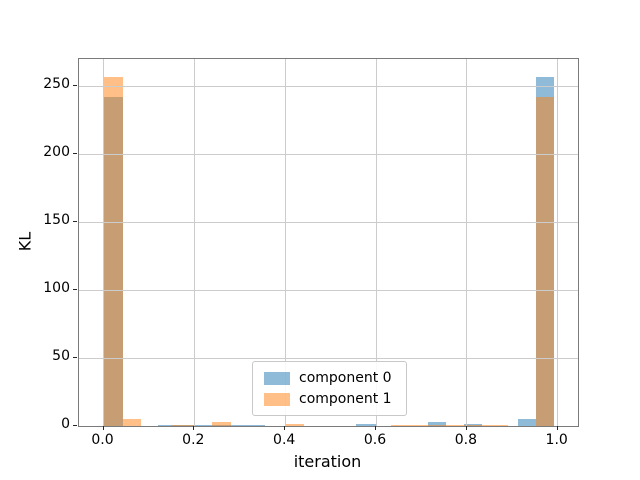 The width and height of the screenshot is (640, 480). Describe the element at coordinates (56, 220) in the screenshot. I see `y-tick-label: 150` at that location.